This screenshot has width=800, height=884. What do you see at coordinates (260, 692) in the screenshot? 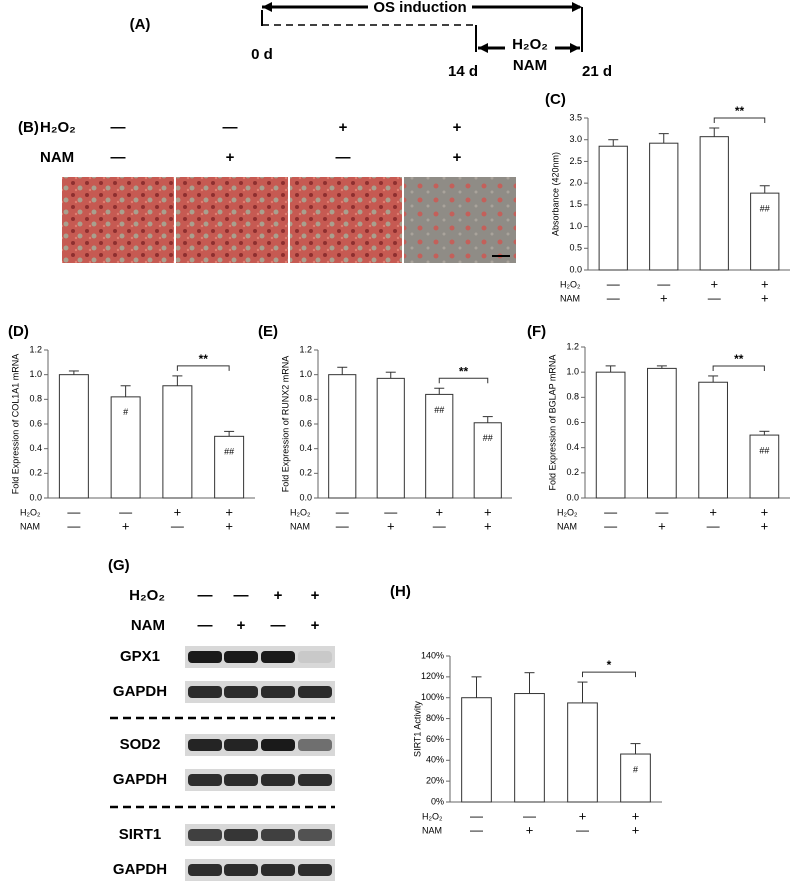
I see `blot-strip` at bounding box center [260, 692].